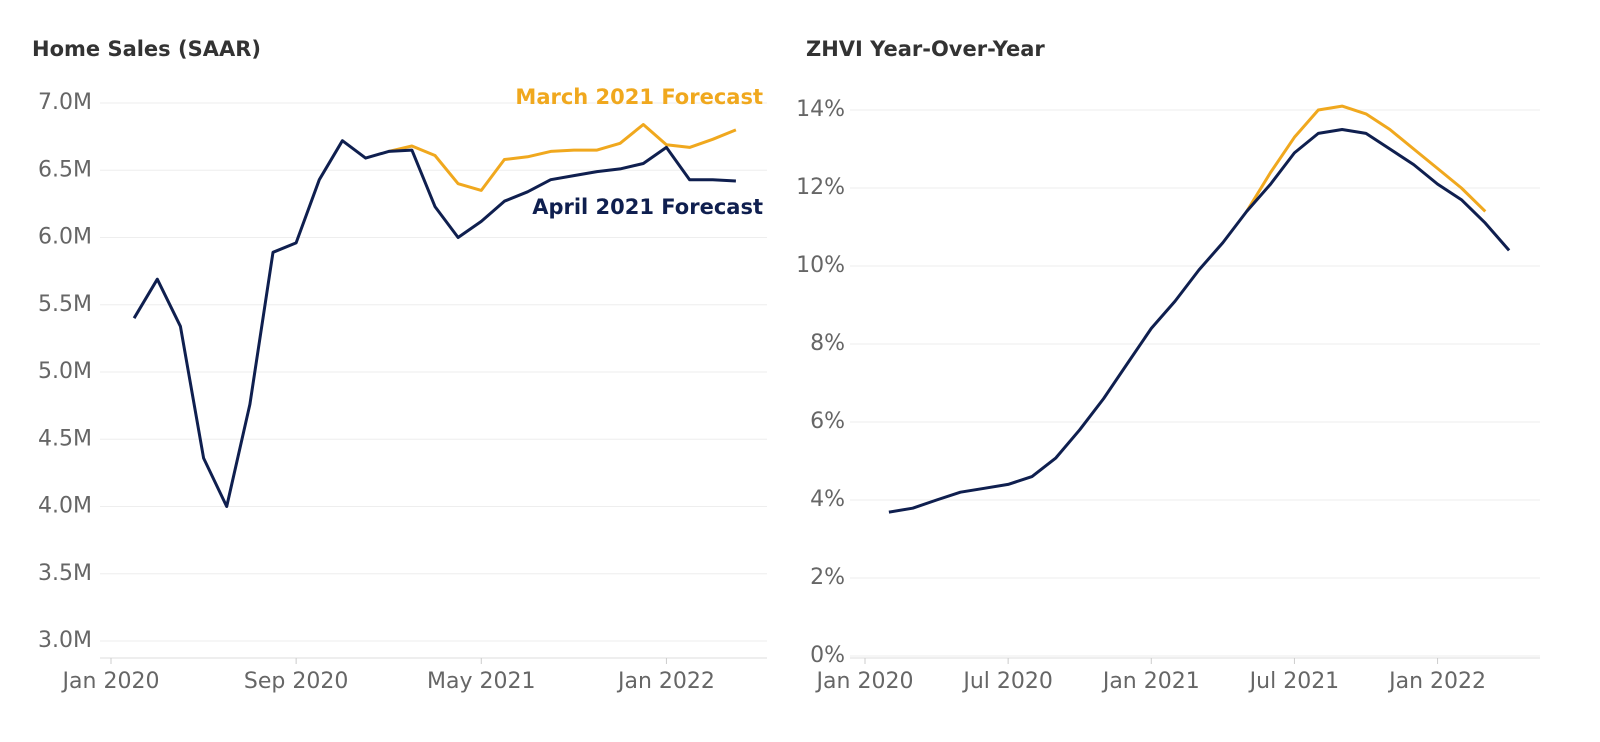 The width and height of the screenshot is (1600, 742). Describe the element at coordinates (65, 438) in the screenshot. I see `y-tick-label: 4.5M` at that location.